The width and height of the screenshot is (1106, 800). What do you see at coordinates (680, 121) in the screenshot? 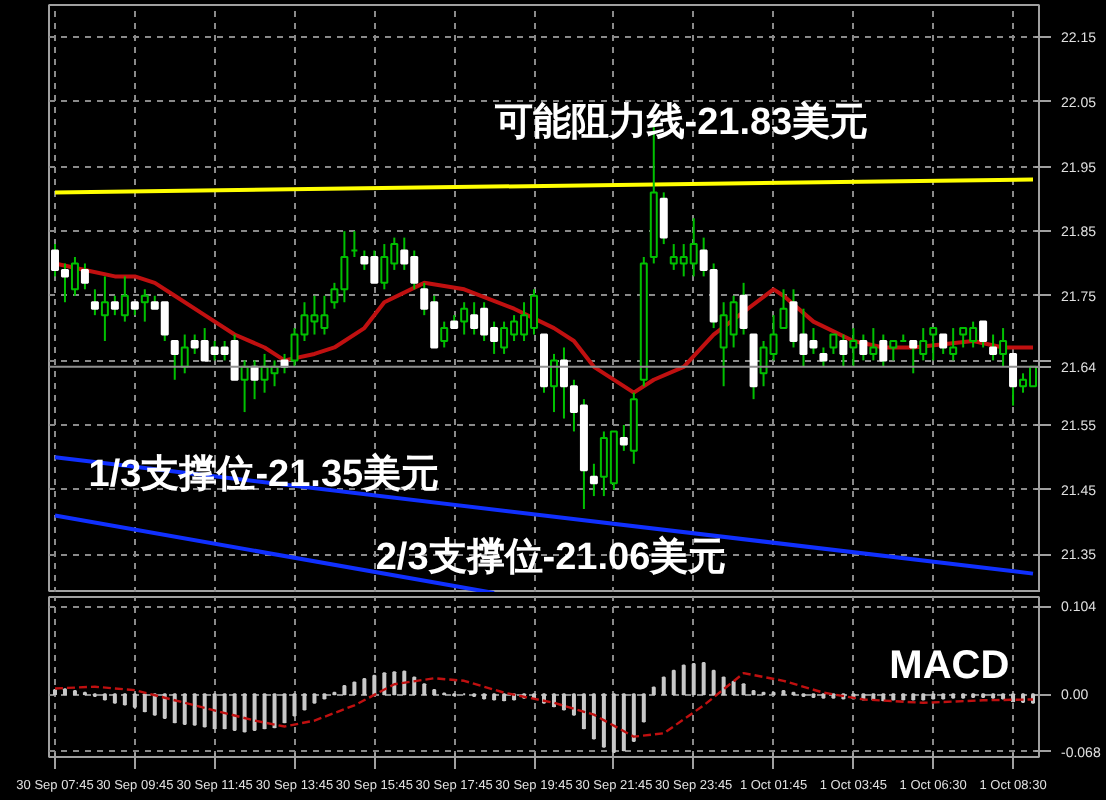
I see `annotation: 可能阻力线-21.83美元` at bounding box center [680, 121].